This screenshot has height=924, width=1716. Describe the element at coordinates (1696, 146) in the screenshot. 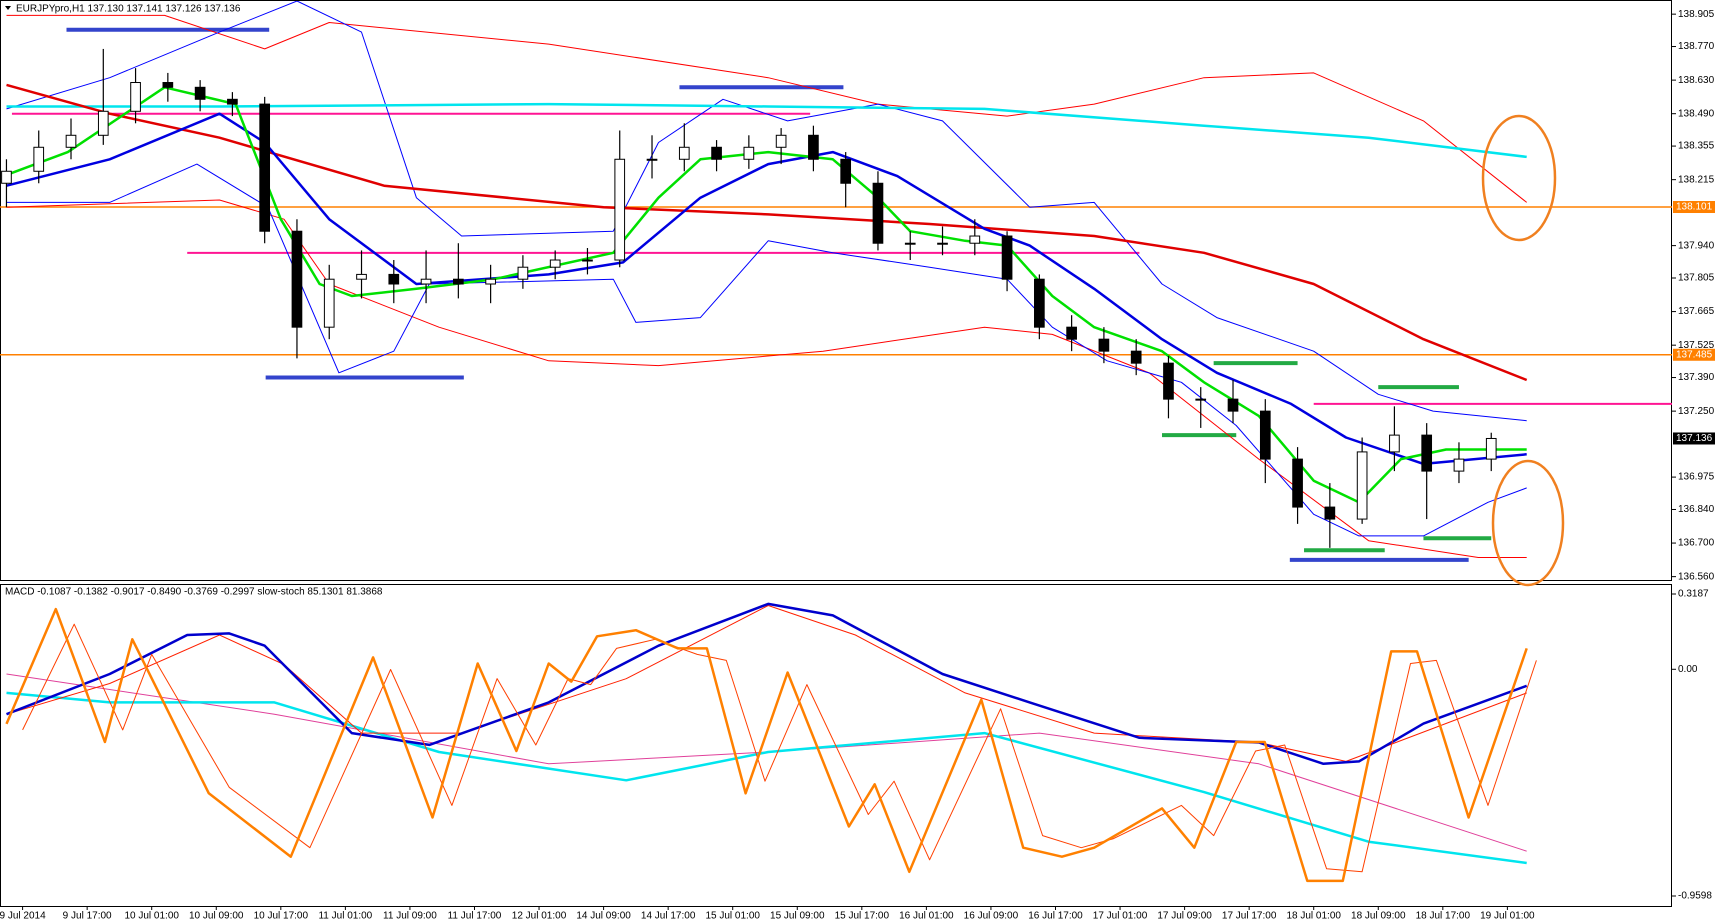

I see `y-tick-label: 138.355` at that location.